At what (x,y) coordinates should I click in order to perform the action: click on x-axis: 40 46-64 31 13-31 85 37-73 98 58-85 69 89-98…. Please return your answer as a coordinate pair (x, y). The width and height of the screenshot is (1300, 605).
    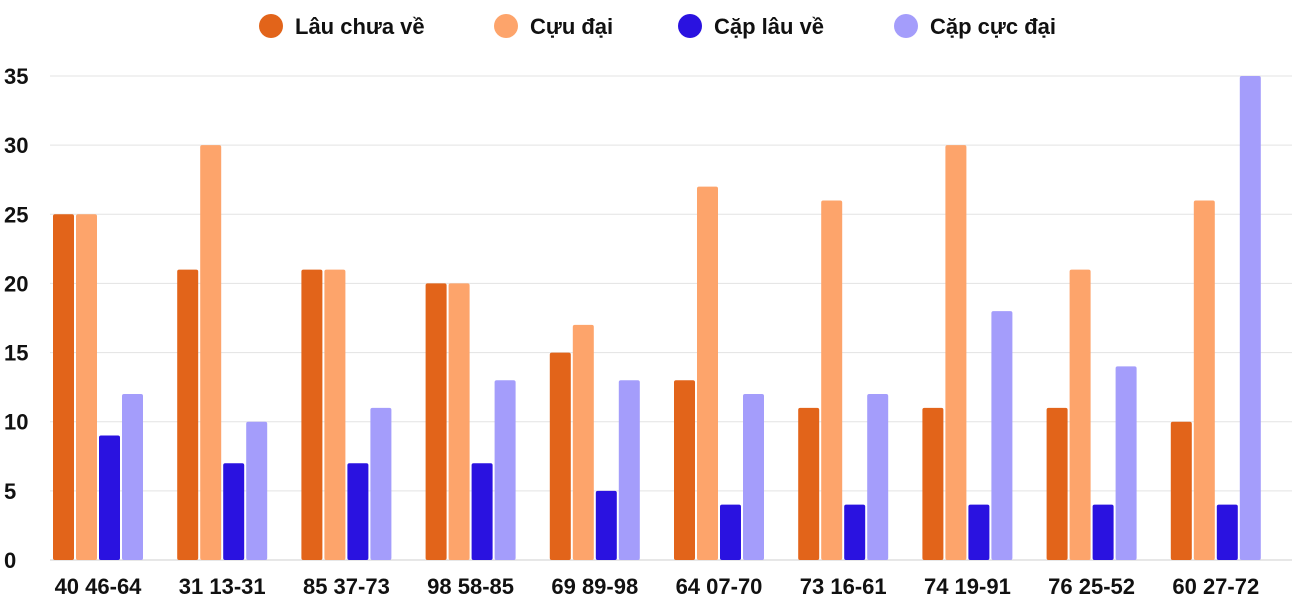
    Looking at the image, I should click on (657, 586).